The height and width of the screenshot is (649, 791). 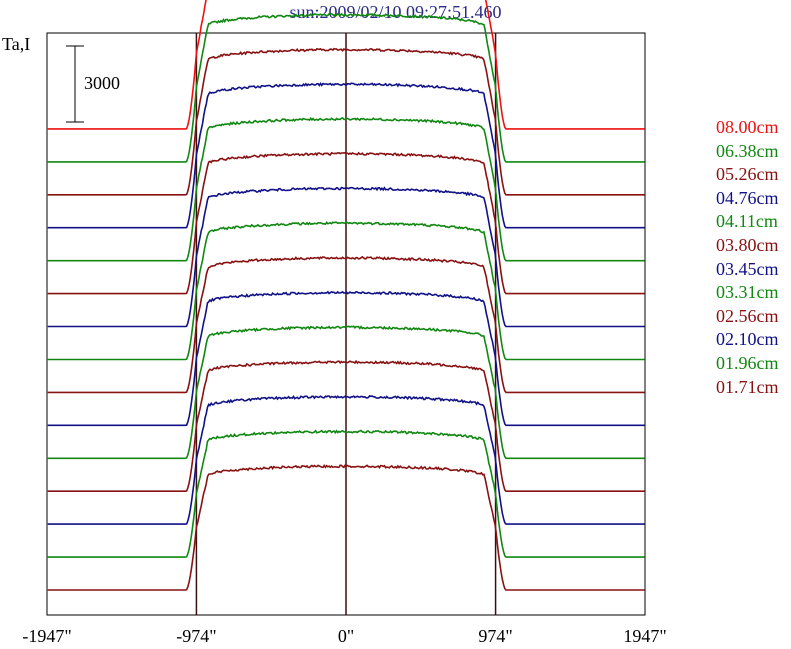 I want to click on legend-item-6: 03.45cm, so click(x=747, y=268).